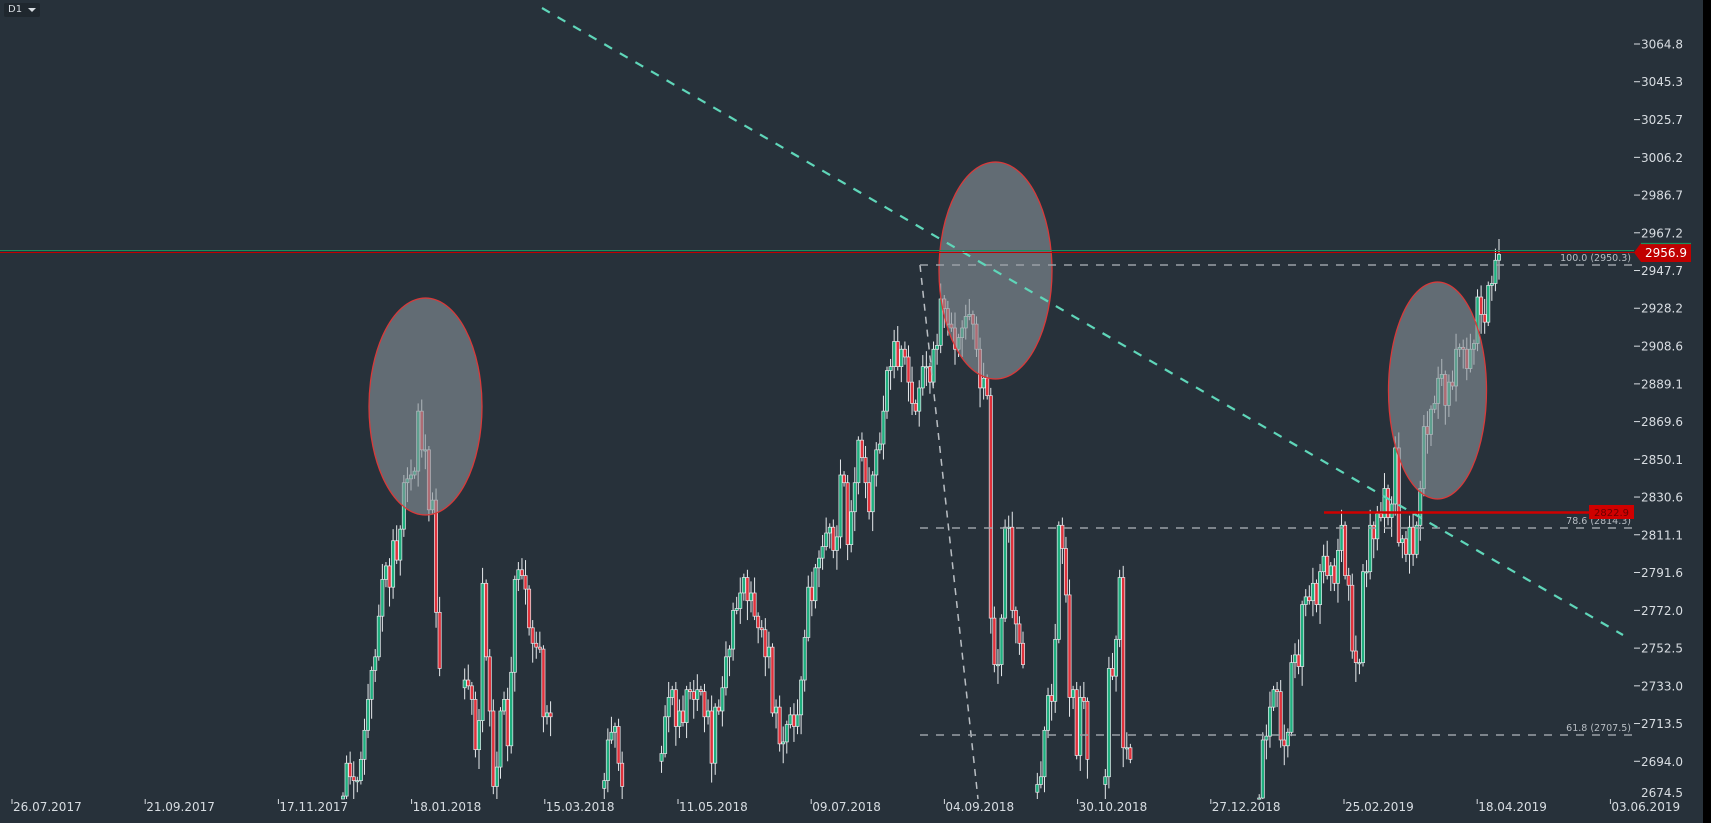 The height and width of the screenshot is (823, 1711). What do you see at coordinates (1662, 196) in the screenshot?
I see `price-tick-label: 2986.7` at bounding box center [1662, 196].